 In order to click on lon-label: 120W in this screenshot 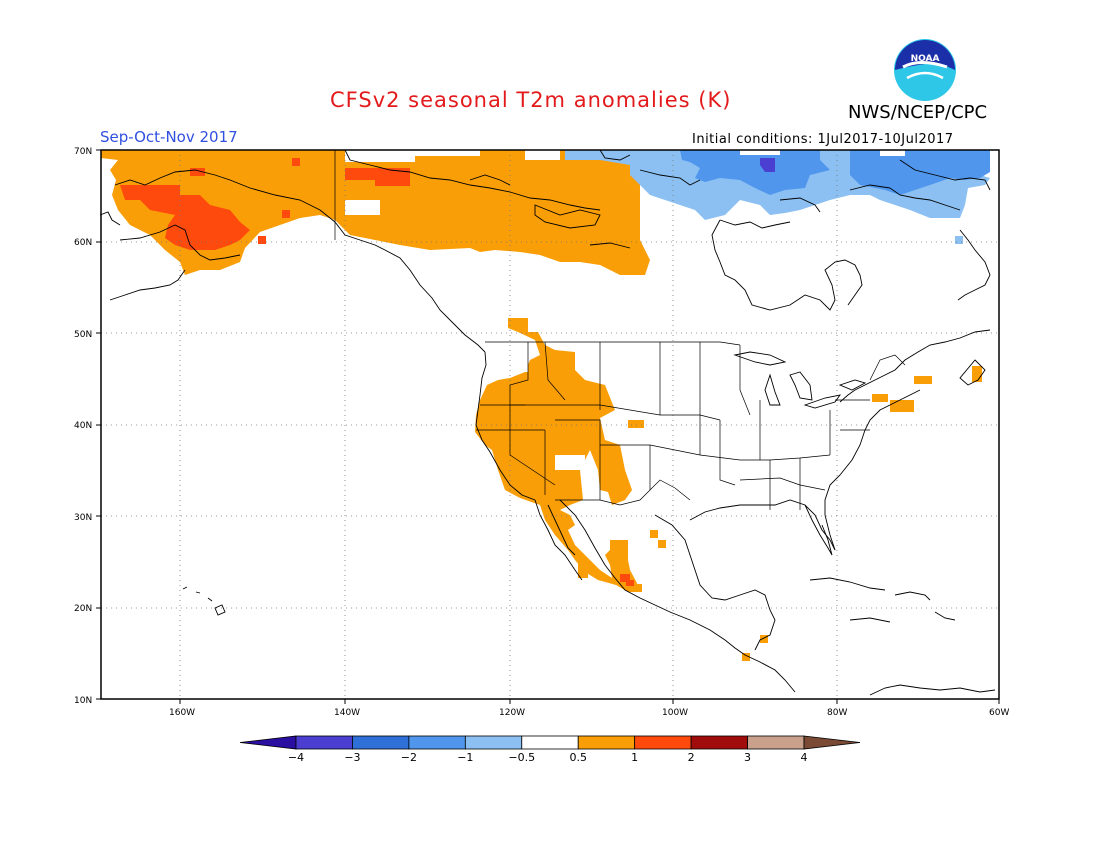, I will do `click(512, 713)`.